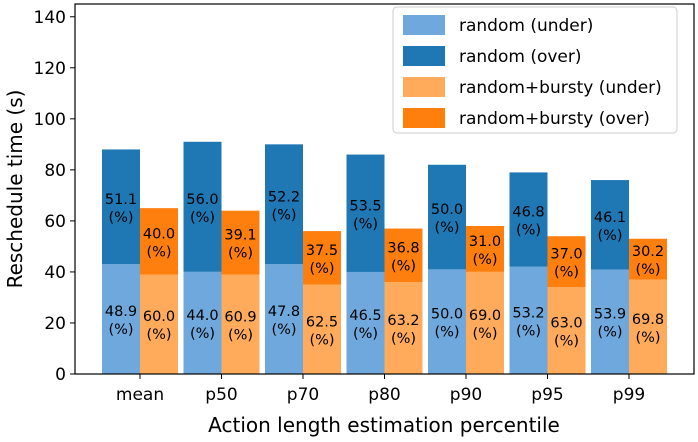  What do you see at coordinates (55, 273) in the screenshot?
I see `y-tick-label: 40` at bounding box center [55, 273].